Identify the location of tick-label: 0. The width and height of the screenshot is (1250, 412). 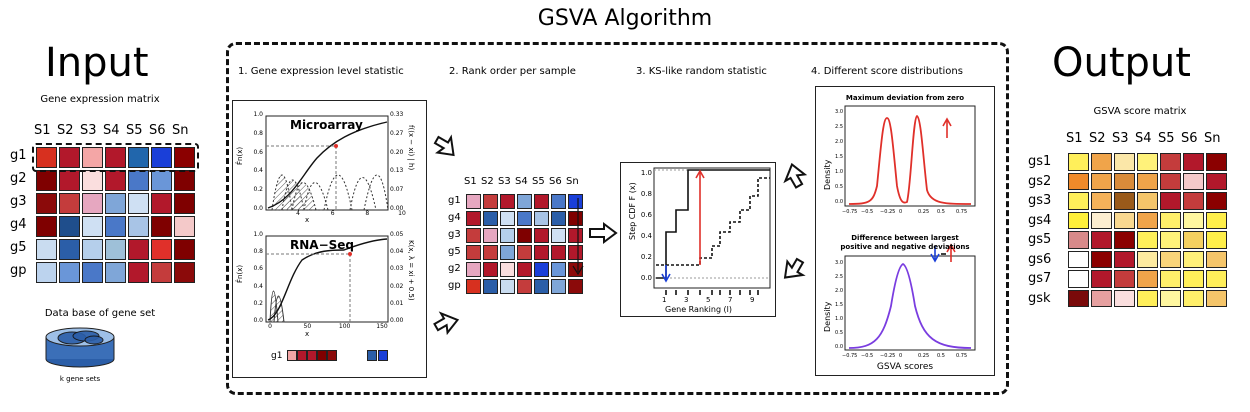
(270, 326).